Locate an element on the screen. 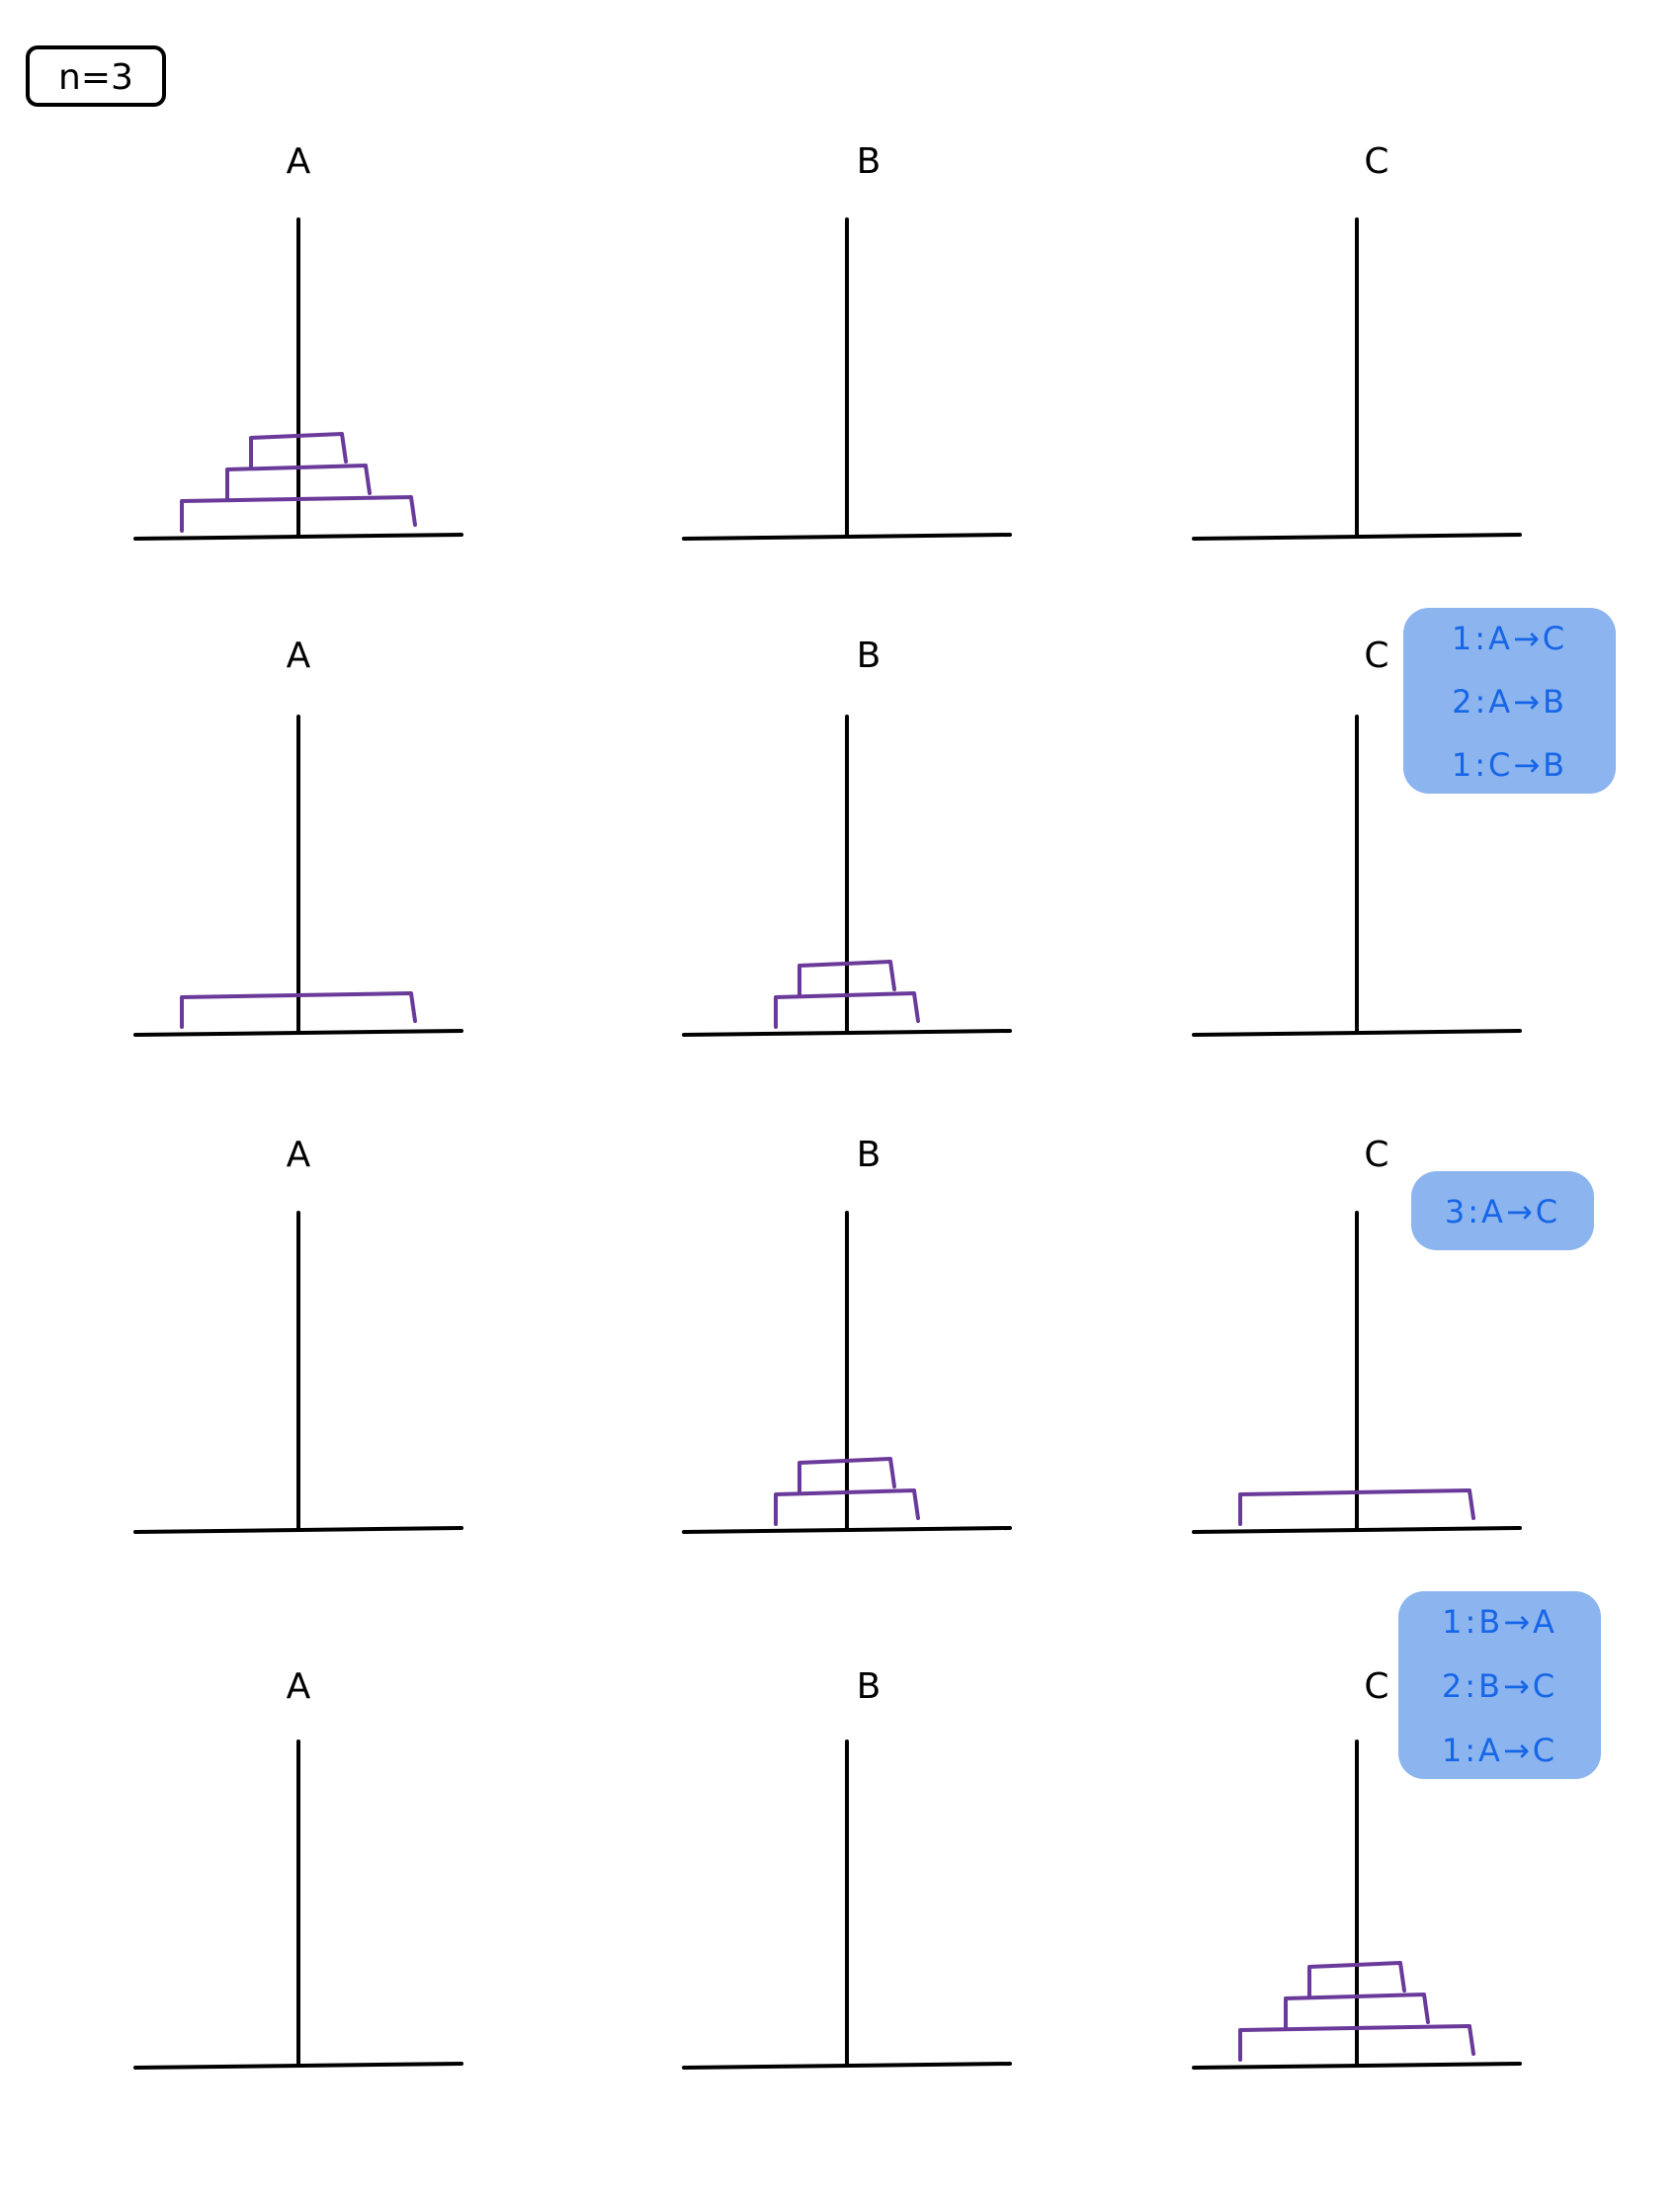 The image size is (1680, 2206). title-frame is located at coordinates (96, 76).